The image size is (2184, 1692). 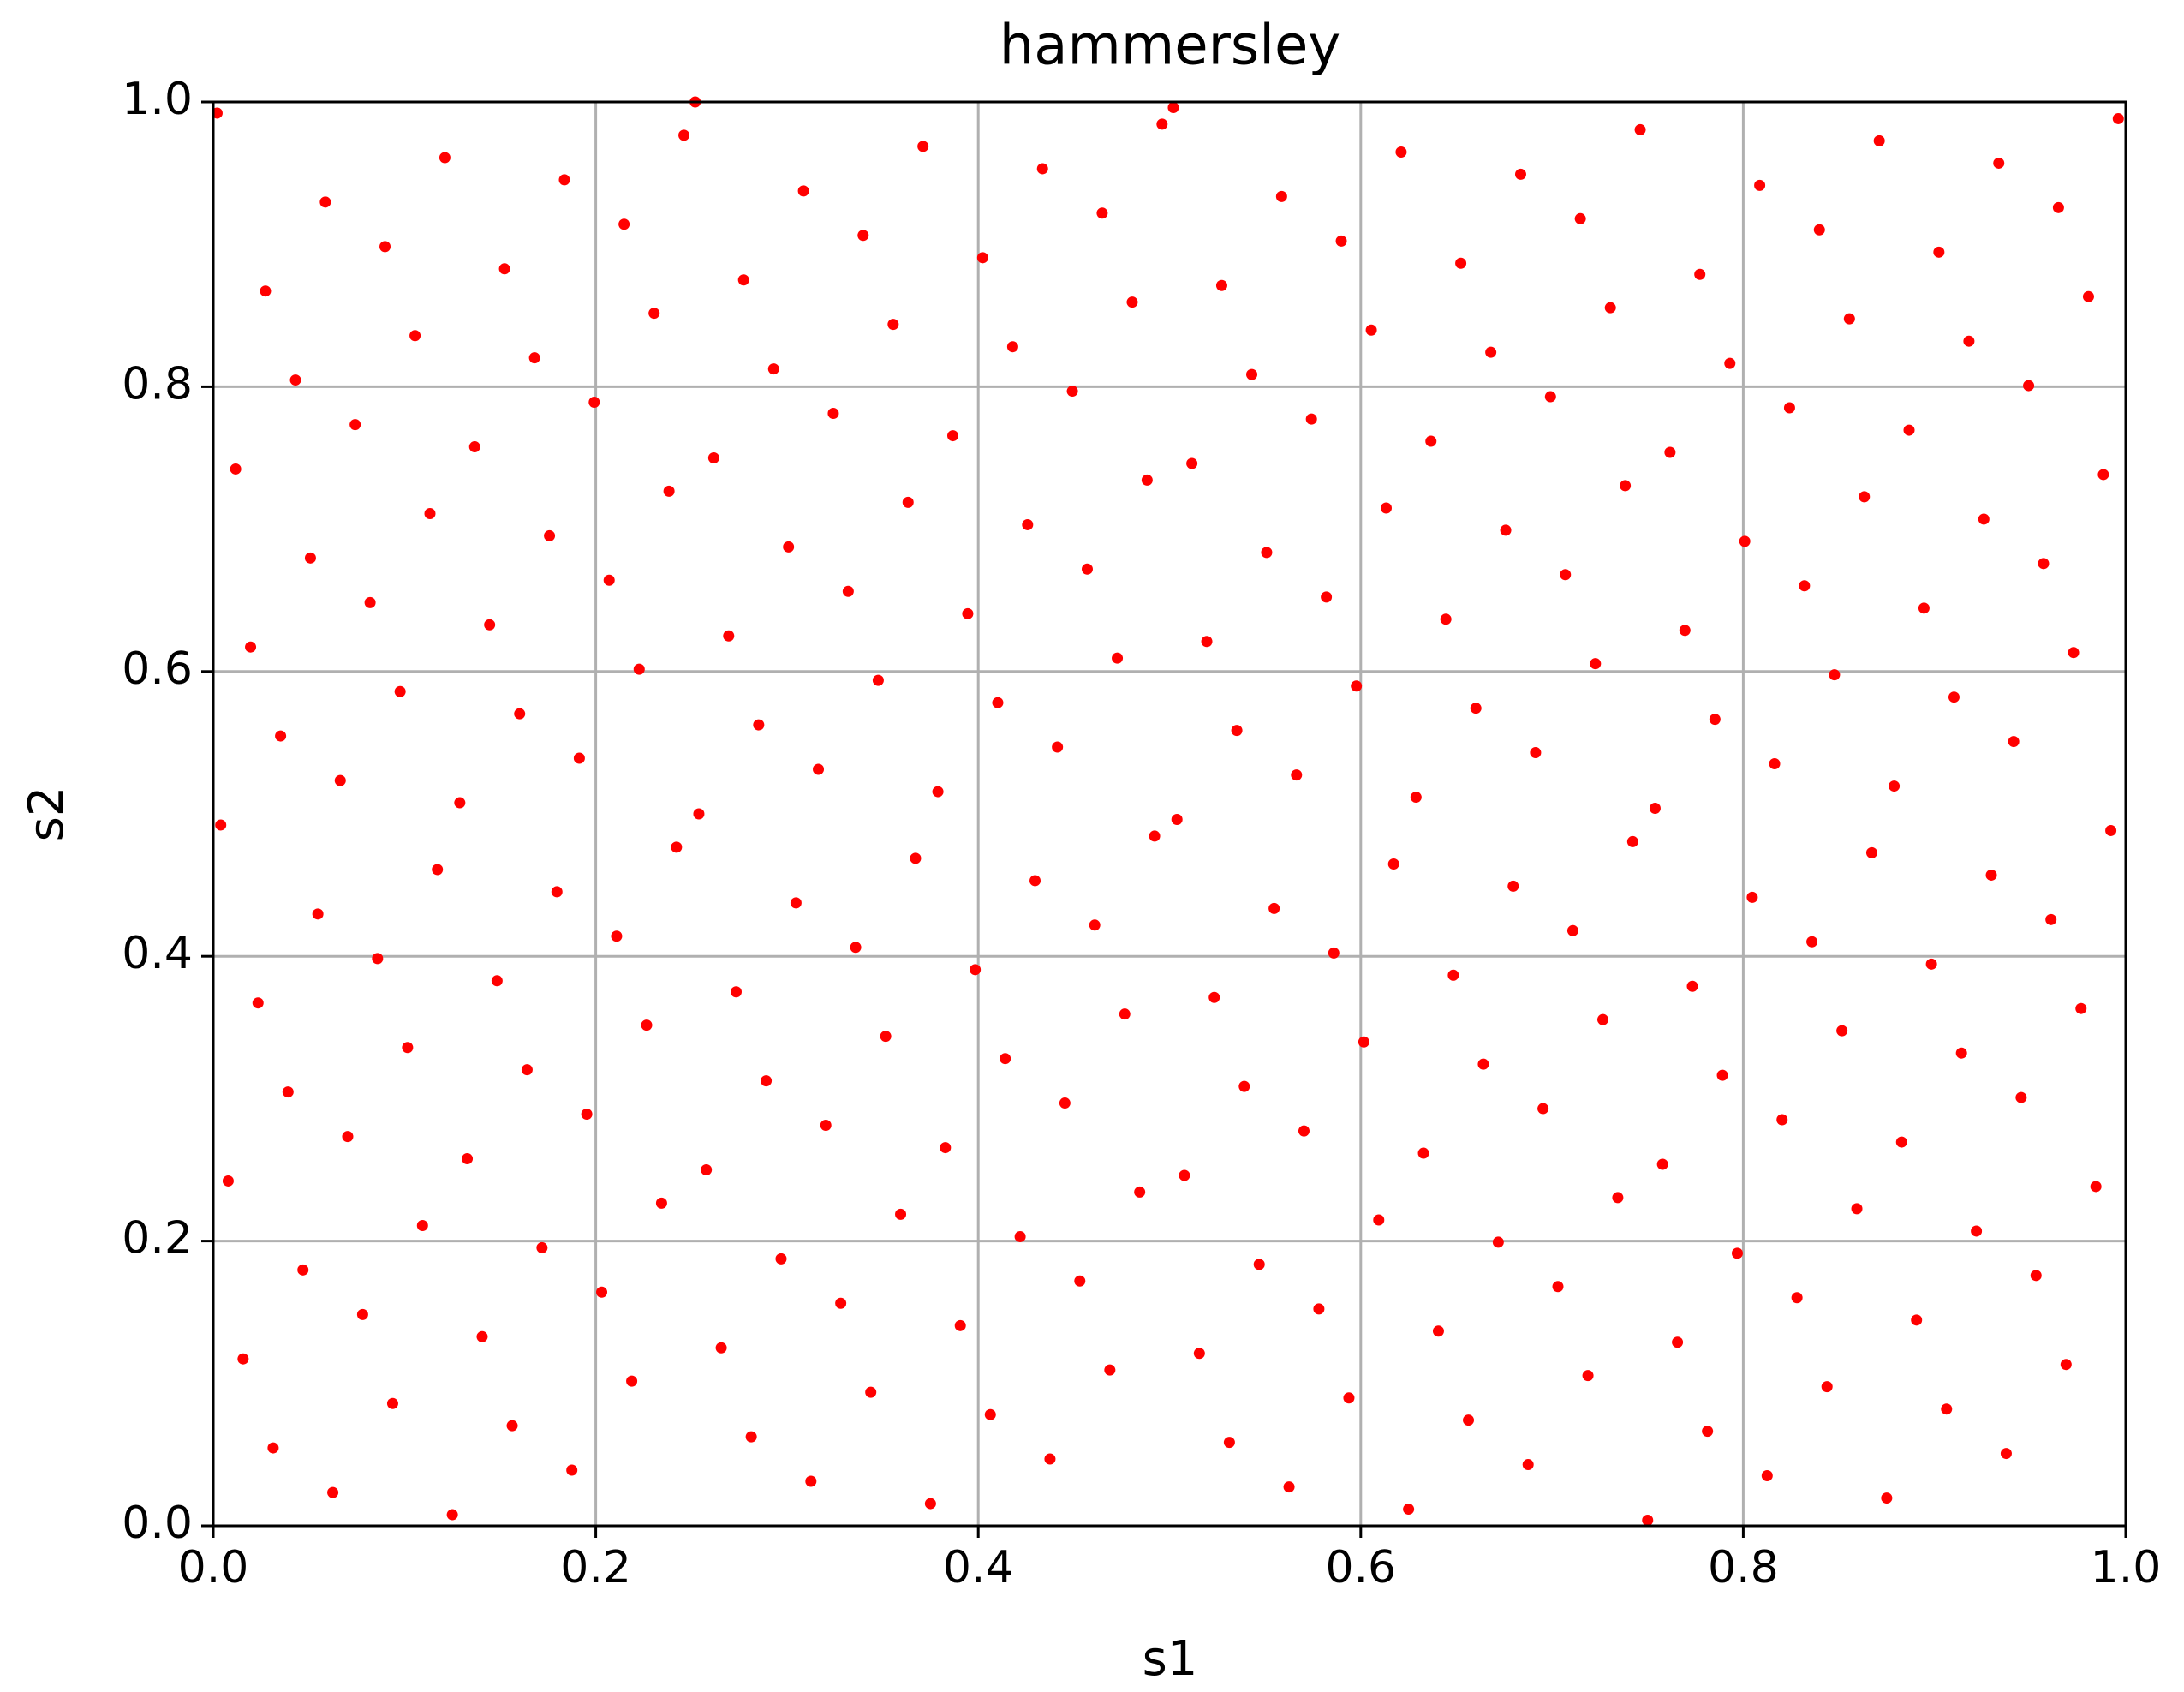 I want to click on y-tick-label: 0.2, so click(x=157, y=1239).